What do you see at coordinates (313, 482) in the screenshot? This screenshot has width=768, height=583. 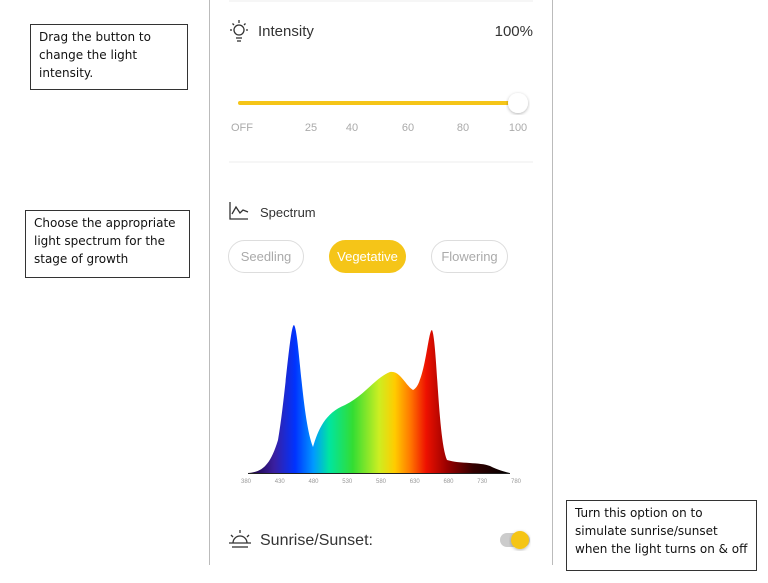 I see `axis-label: 480` at bounding box center [313, 482].